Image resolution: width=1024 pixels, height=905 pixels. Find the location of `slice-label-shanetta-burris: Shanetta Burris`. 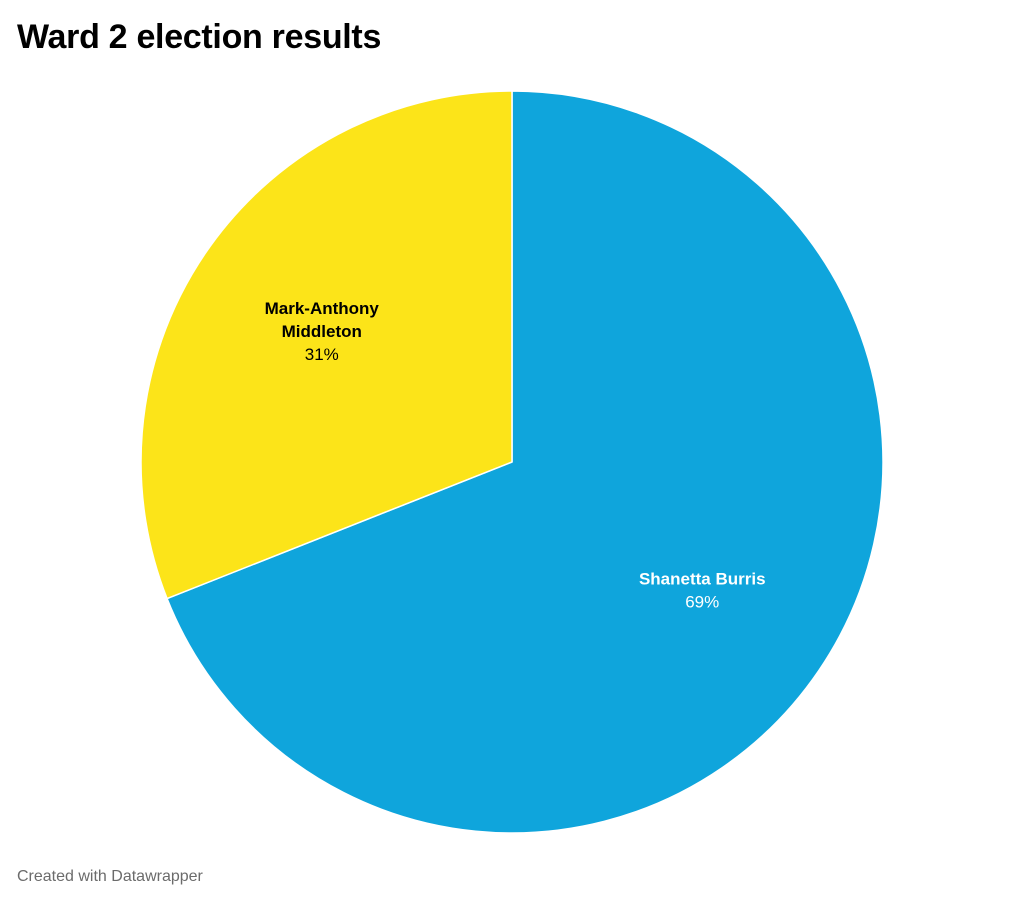

slice-label-shanetta-burris: Shanetta Burris is located at coordinates (702, 578).